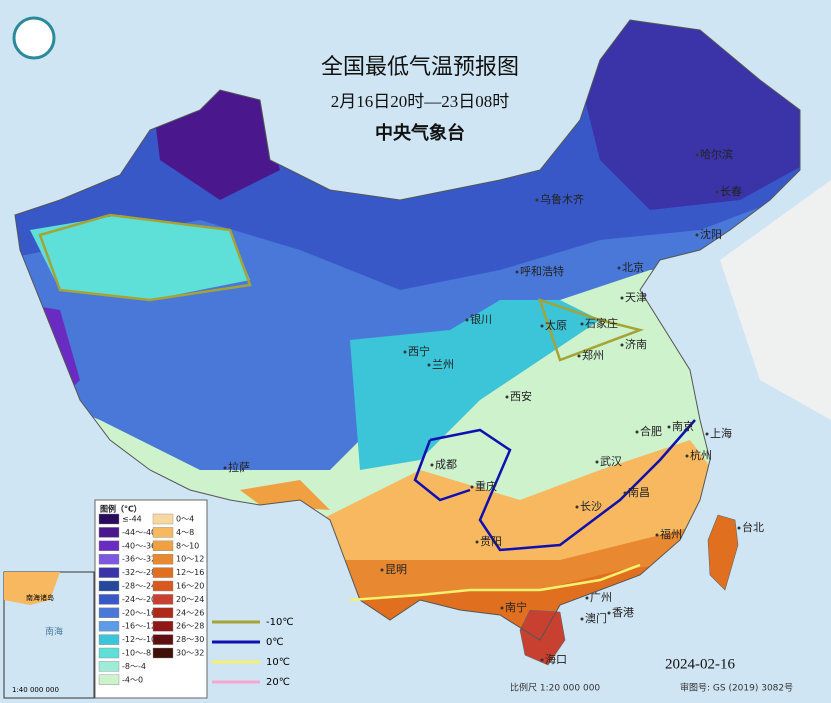  What do you see at coordinates (139, 545) in the screenshot?
I see `legend-label: -40～-36` at bounding box center [139, 545].